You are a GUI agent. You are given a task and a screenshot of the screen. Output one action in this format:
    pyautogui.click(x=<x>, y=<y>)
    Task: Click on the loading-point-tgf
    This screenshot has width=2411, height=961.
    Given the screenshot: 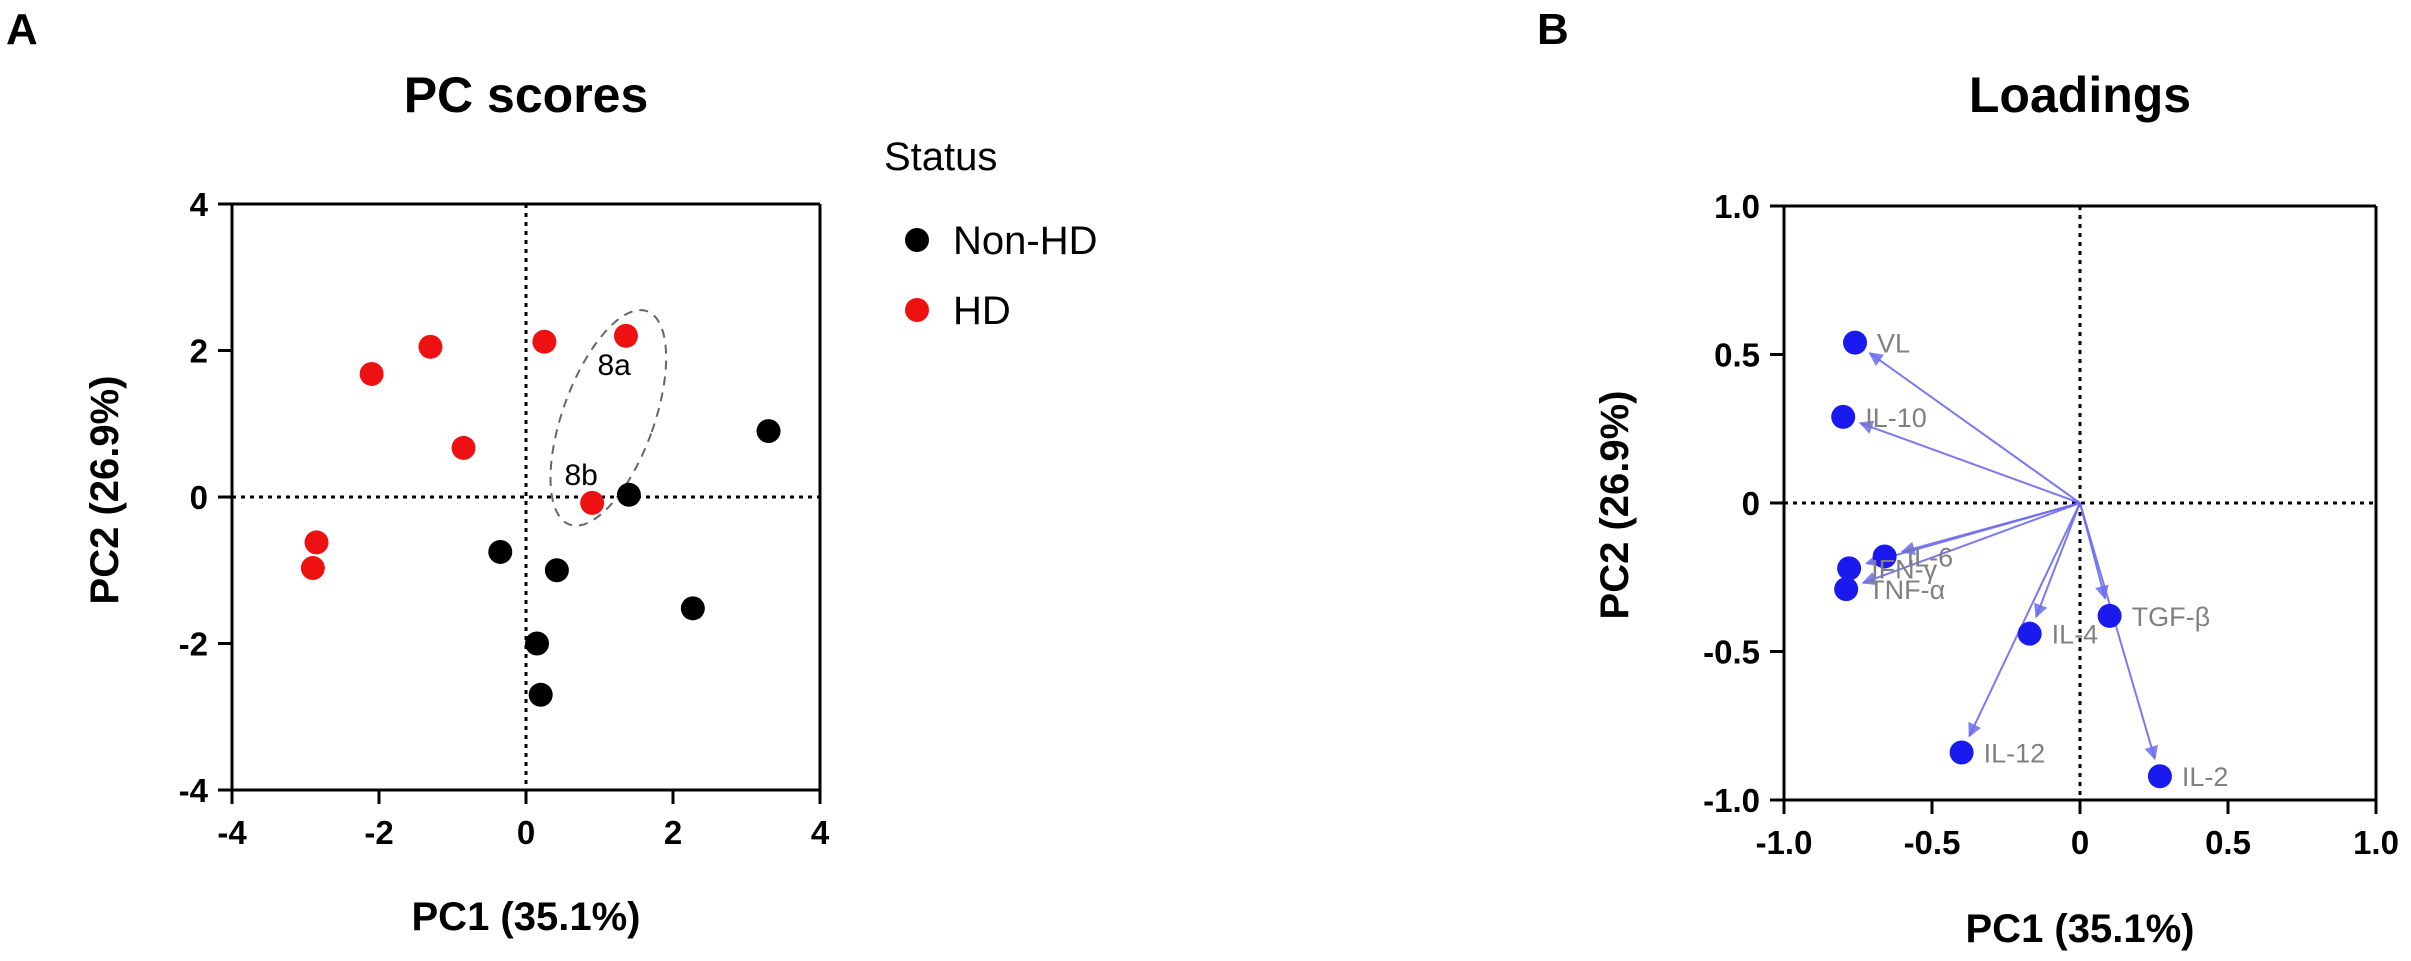 What is the action you would take?
    pyautogui.click(x=2109, y=615)
    